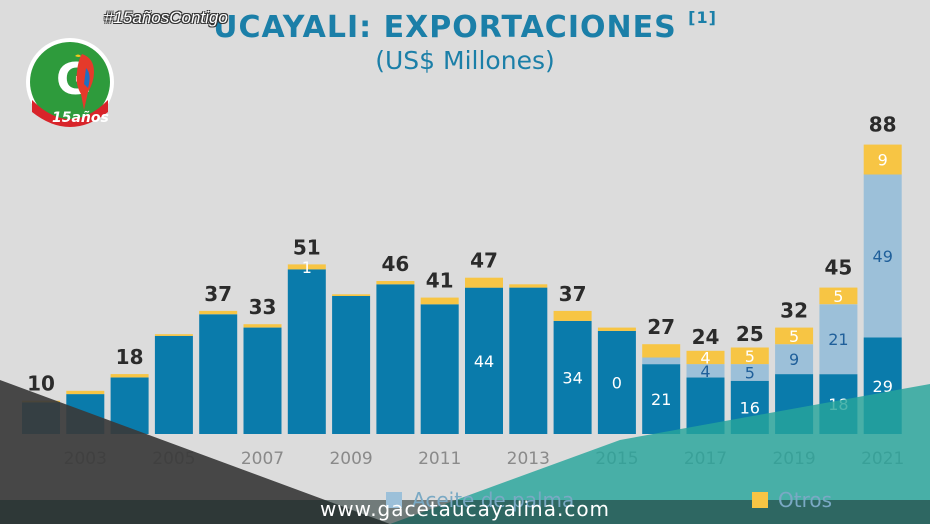  I want to click on bar-segment-2014-s2, so click(572, 315).